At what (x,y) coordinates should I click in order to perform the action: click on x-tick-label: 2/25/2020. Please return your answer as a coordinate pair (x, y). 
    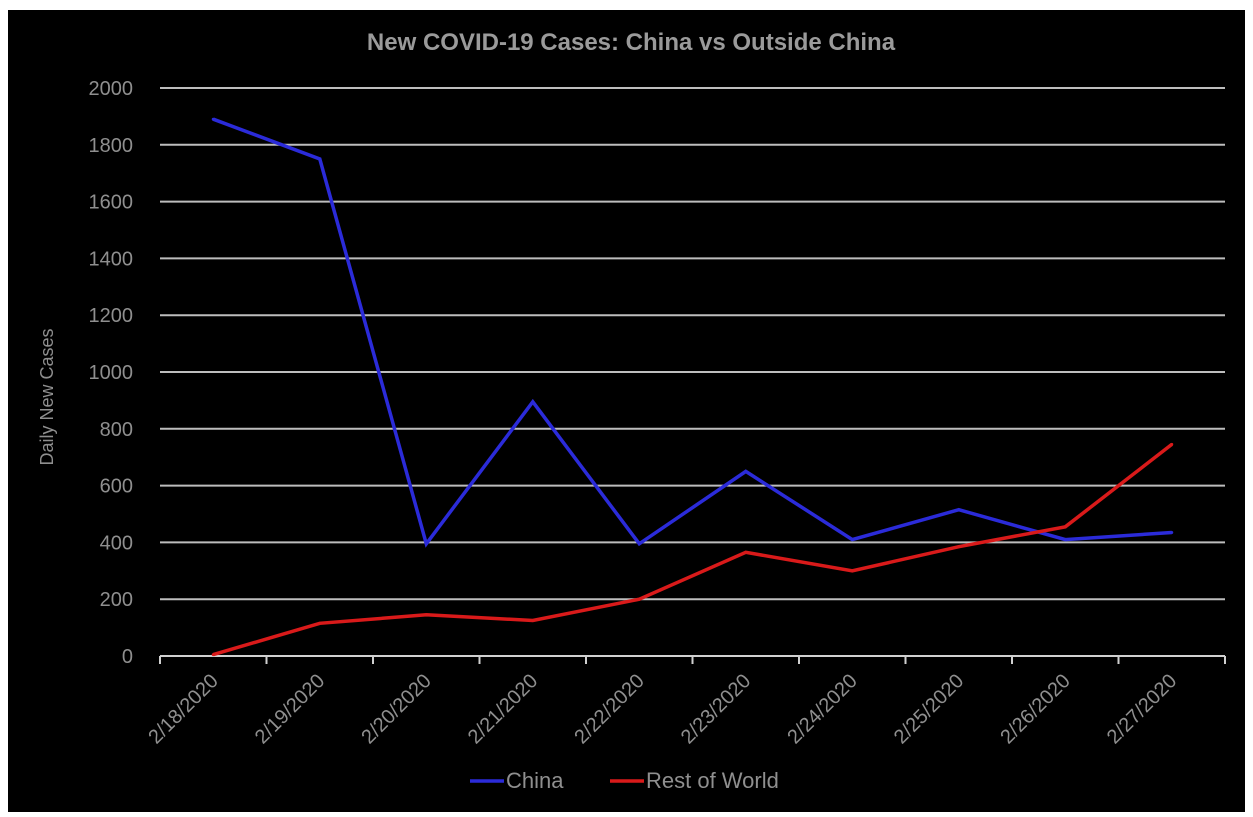
    Looking at the image, I should click on (929, 709).